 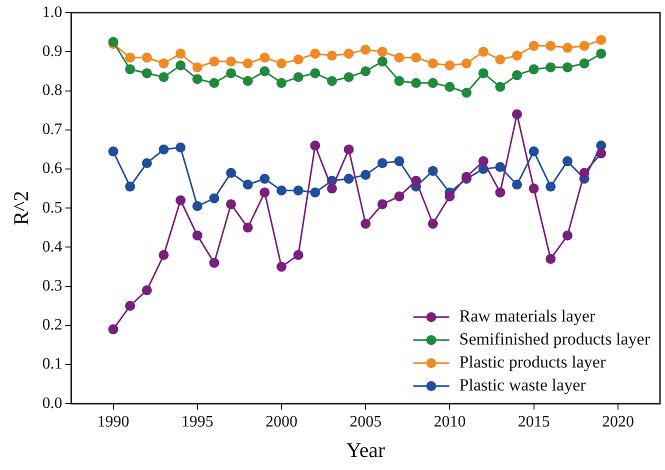 I want to click on x-tick-label: 1995, so click(x=197, y=421).